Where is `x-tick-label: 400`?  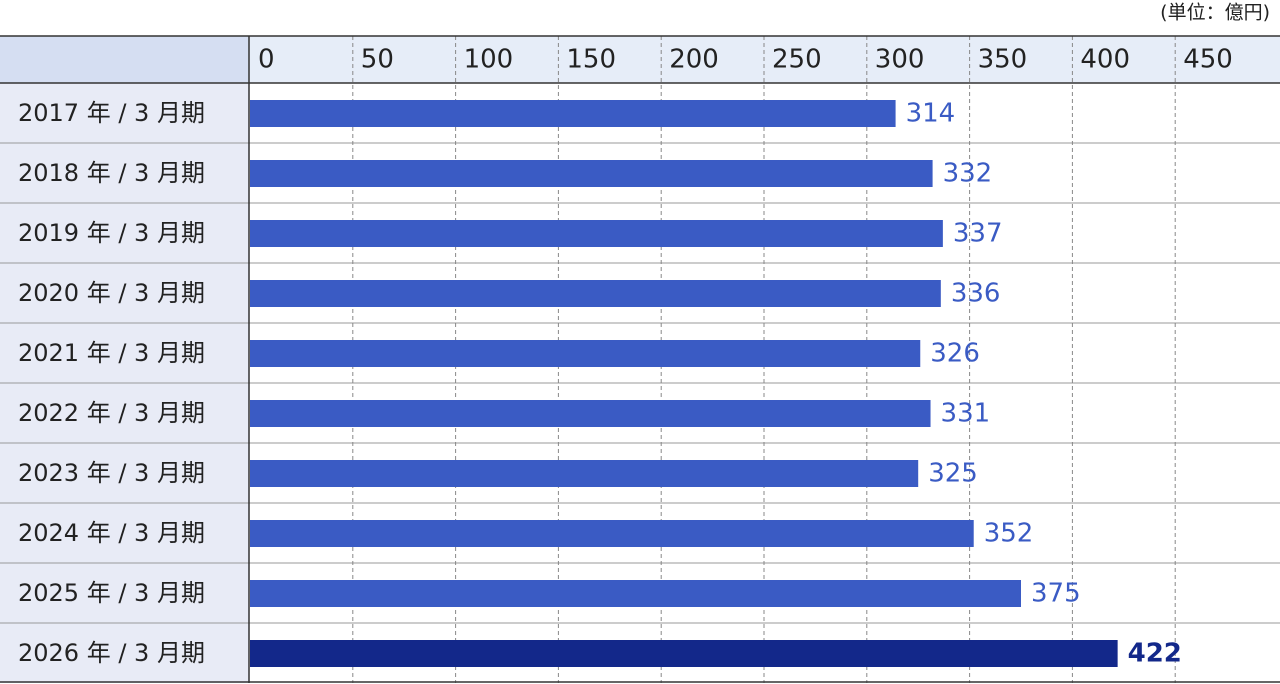 x-tick-label: 400 is located at coordinates (1105, 60).